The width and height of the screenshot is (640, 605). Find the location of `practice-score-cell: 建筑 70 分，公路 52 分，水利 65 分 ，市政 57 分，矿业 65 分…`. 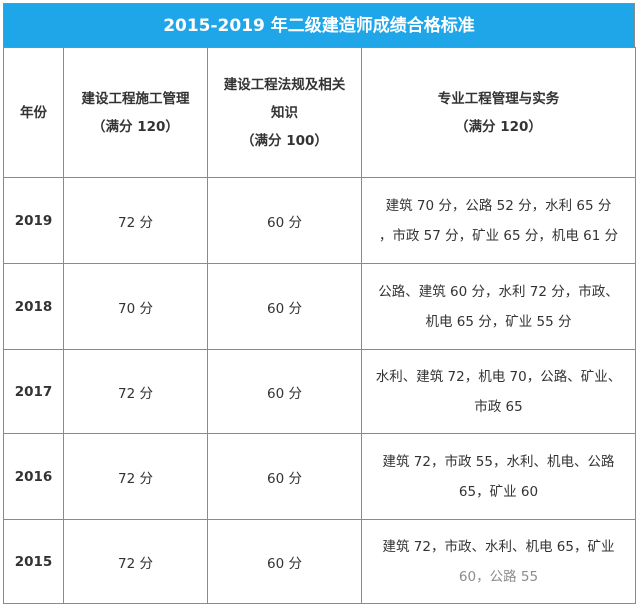

practice-score-cell: 建筑 70 分，公路 52 分，水利 65 分 ，市政 57 分，矿业 65 分… is located at coordinates (498, 220).